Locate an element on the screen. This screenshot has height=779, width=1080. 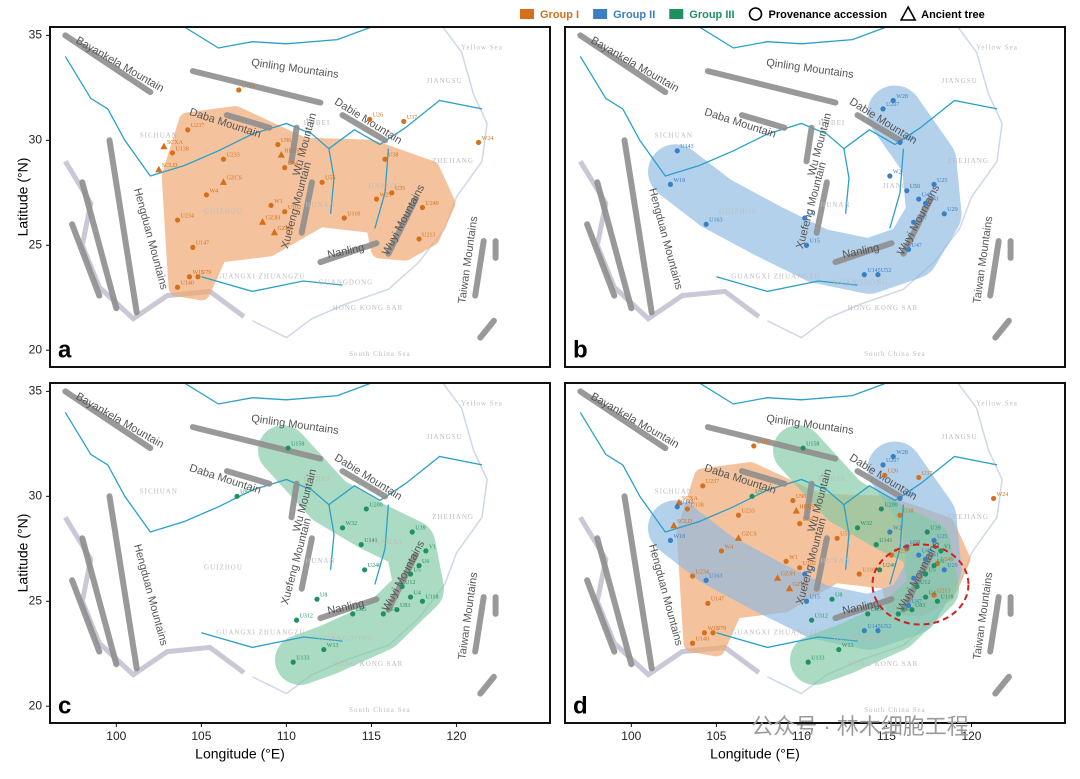
x-tick-label: 100 is located at coordinates (631, 736).